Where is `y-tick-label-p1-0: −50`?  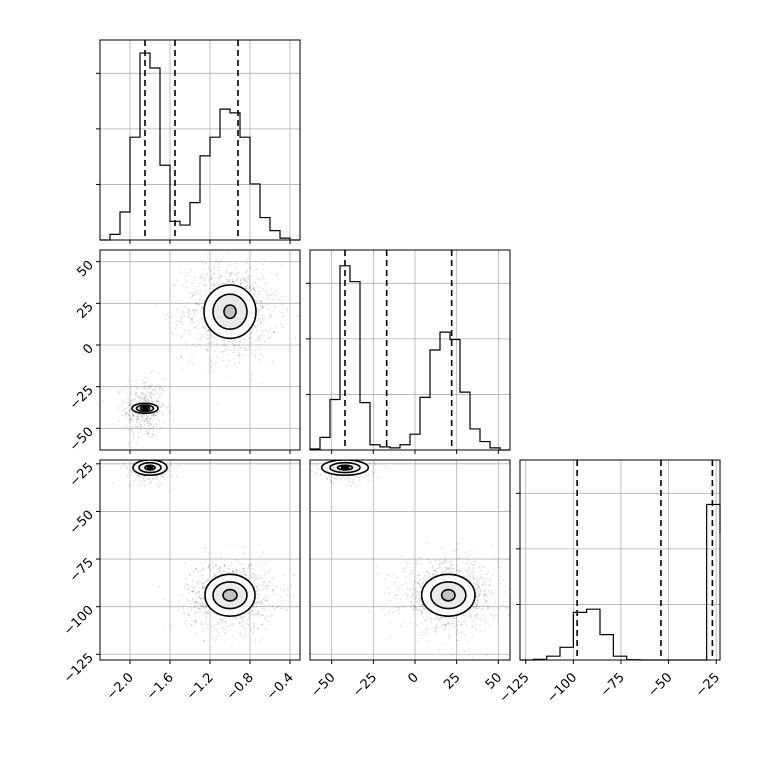
y-tick-label-p1-0: −50 is located at coordinates (82, 440).